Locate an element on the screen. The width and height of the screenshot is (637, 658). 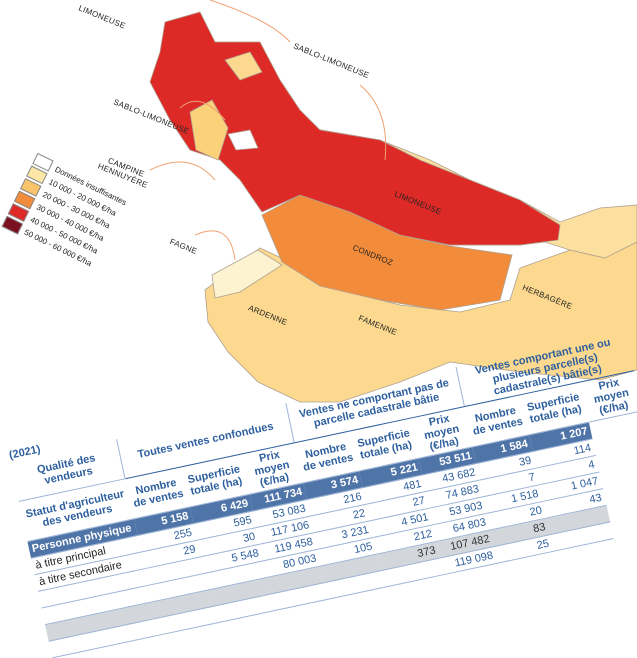
region-sablo is located at coordinates (209, 130).